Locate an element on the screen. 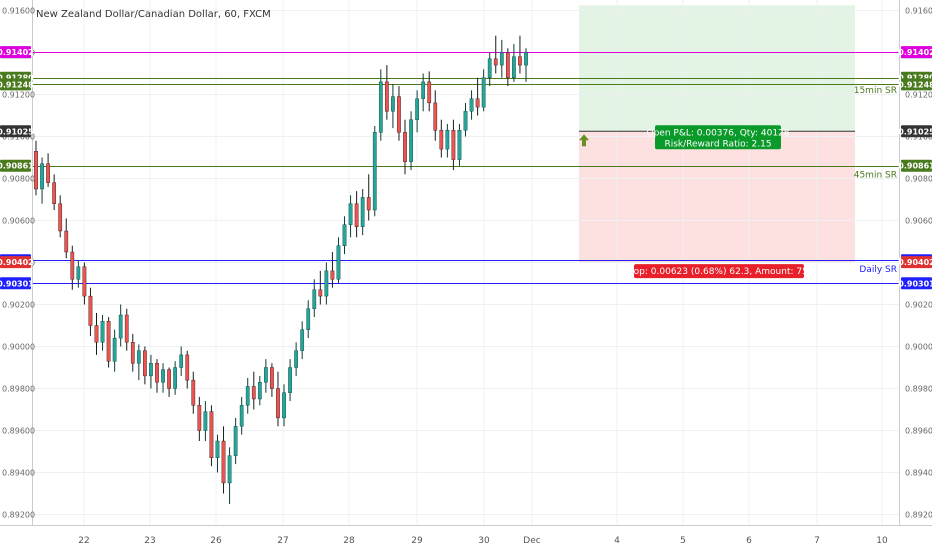 This screenshot has width=932, height=554. target-zone is located at coordinates (717, 68).